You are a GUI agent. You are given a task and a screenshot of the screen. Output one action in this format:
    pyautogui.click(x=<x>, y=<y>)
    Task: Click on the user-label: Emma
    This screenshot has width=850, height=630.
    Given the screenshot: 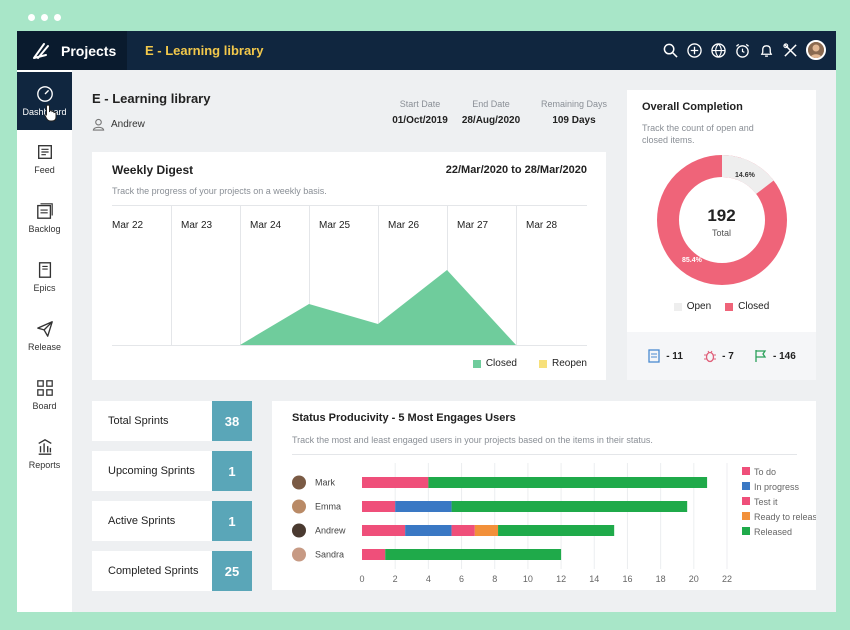 What is the action you would take?
    pyautogui.click(x=328, y=507)
    